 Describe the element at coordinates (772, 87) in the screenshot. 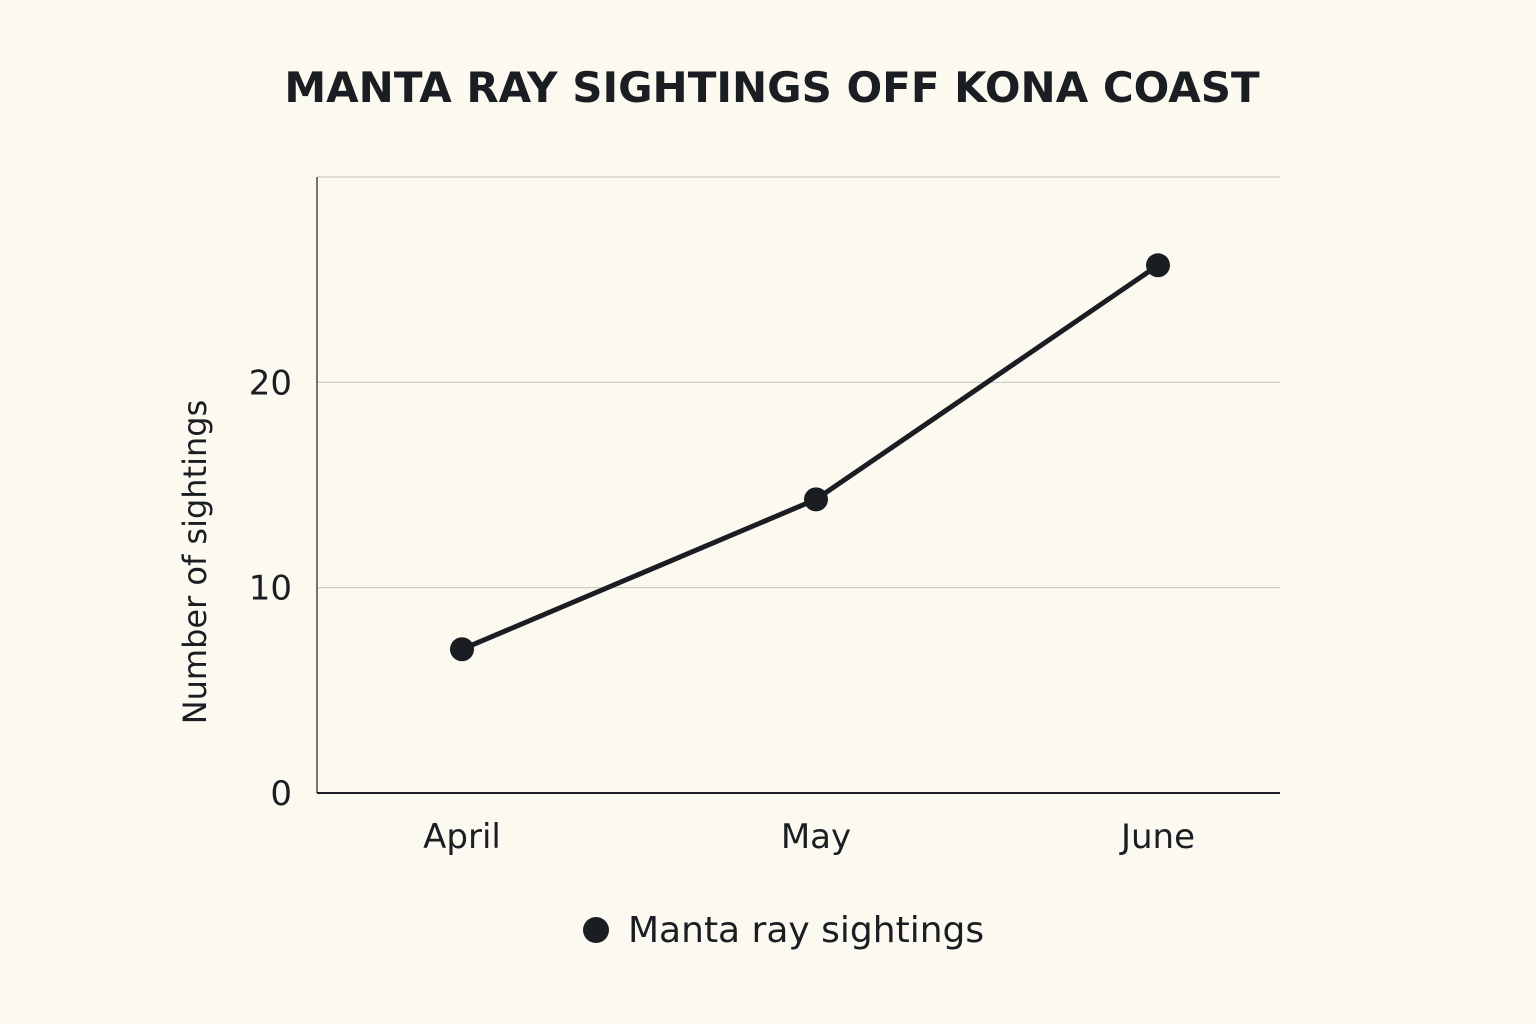

I see `chart-title: MANTA RAY SIGHTINGS OFF KONA COAST` at that location.